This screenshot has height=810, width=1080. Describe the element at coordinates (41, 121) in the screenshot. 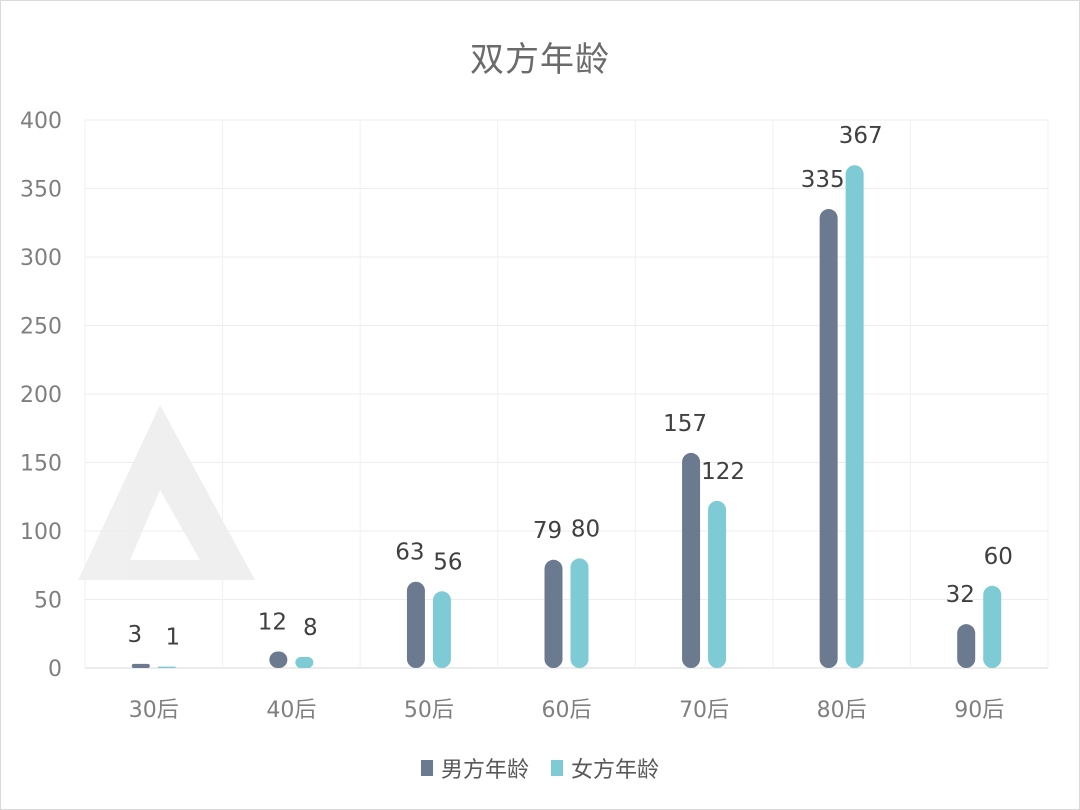

I see `y-tick-label: 400` at that location.